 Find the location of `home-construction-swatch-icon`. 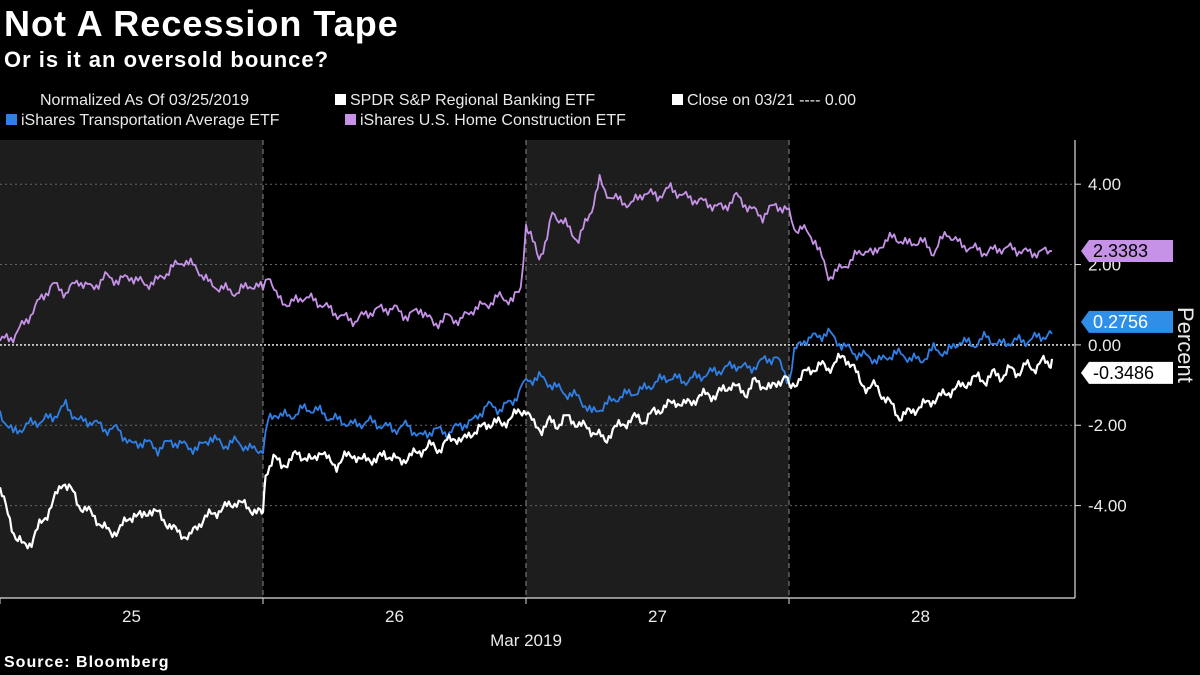

home-construction-swatch-icon is located at coordinates (350, 119).